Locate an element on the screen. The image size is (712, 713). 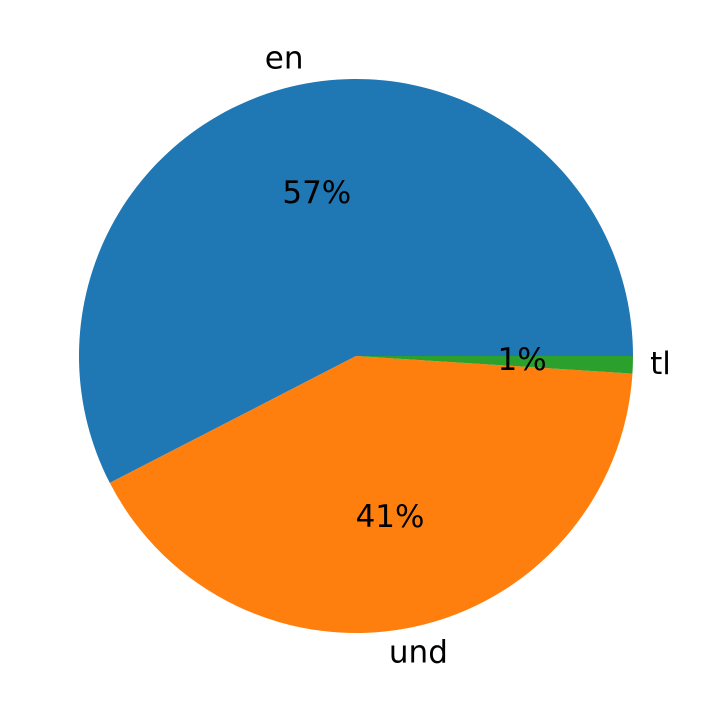
slice-label: en is located at coordinates (284, 58).